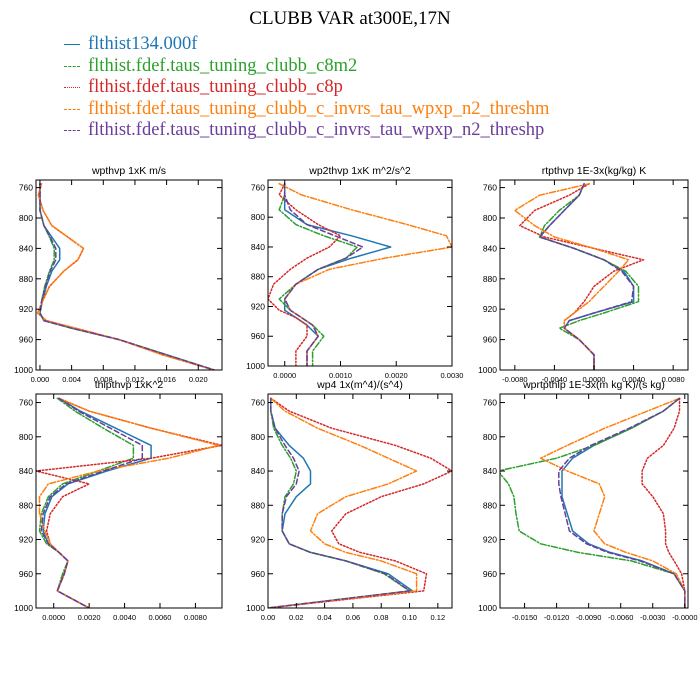  What do you see at coordinates (381, 617) in the screenshot?
I see `x-tick-label: 0.08` at bounding box center [381, 617].